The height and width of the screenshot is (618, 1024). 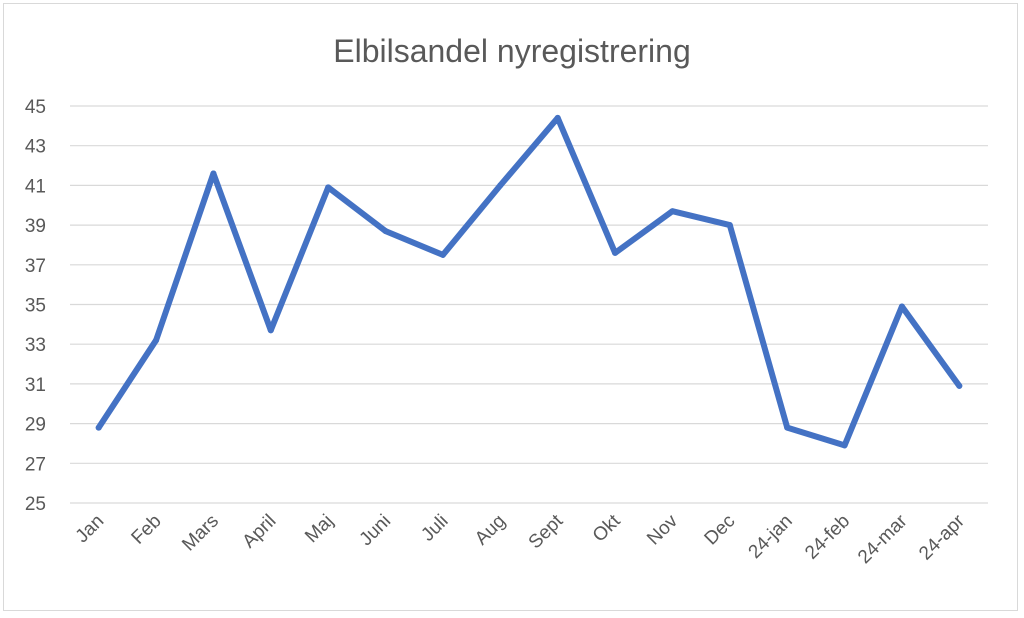 What do you see at coordinates (607, 528) in the screenshot?
I see `x-tick-label: Okt` at bounding box center [607, 528].